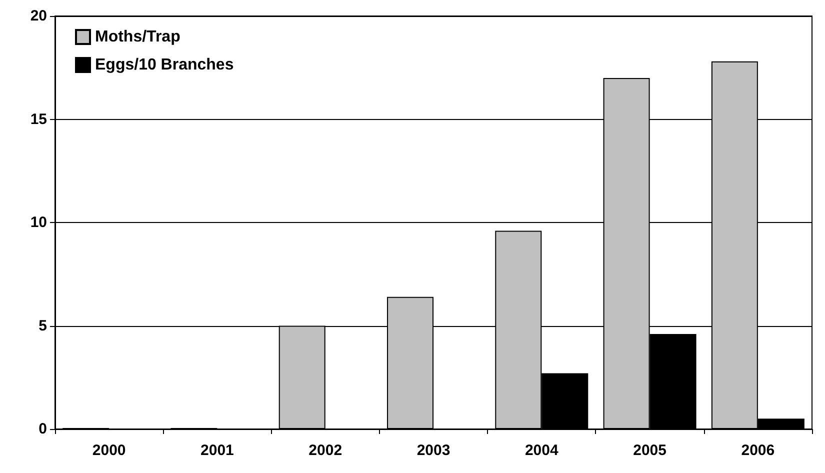 The height and width of the screenshot is (473, 825). Describe the element at coordinates (758, 450) in the screenshot. I see `x-tick-label: 2006` at that location.